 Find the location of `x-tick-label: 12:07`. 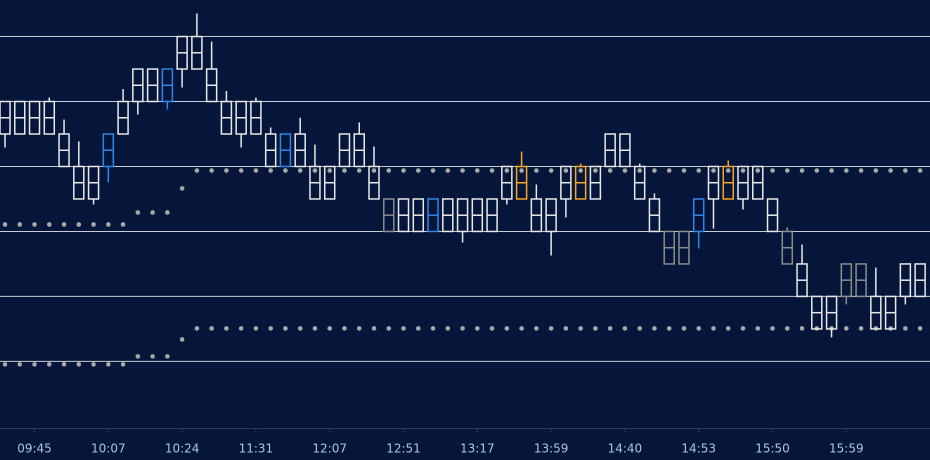

x-tick-label: 12:07 is located at coordinates (329, 449).